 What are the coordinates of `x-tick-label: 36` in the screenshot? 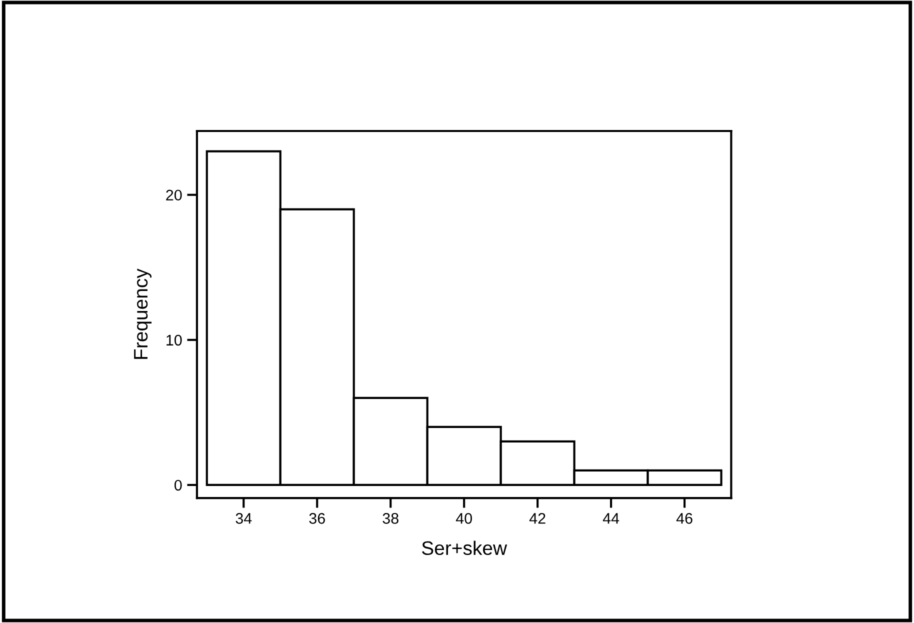 It's located at (317, 518).